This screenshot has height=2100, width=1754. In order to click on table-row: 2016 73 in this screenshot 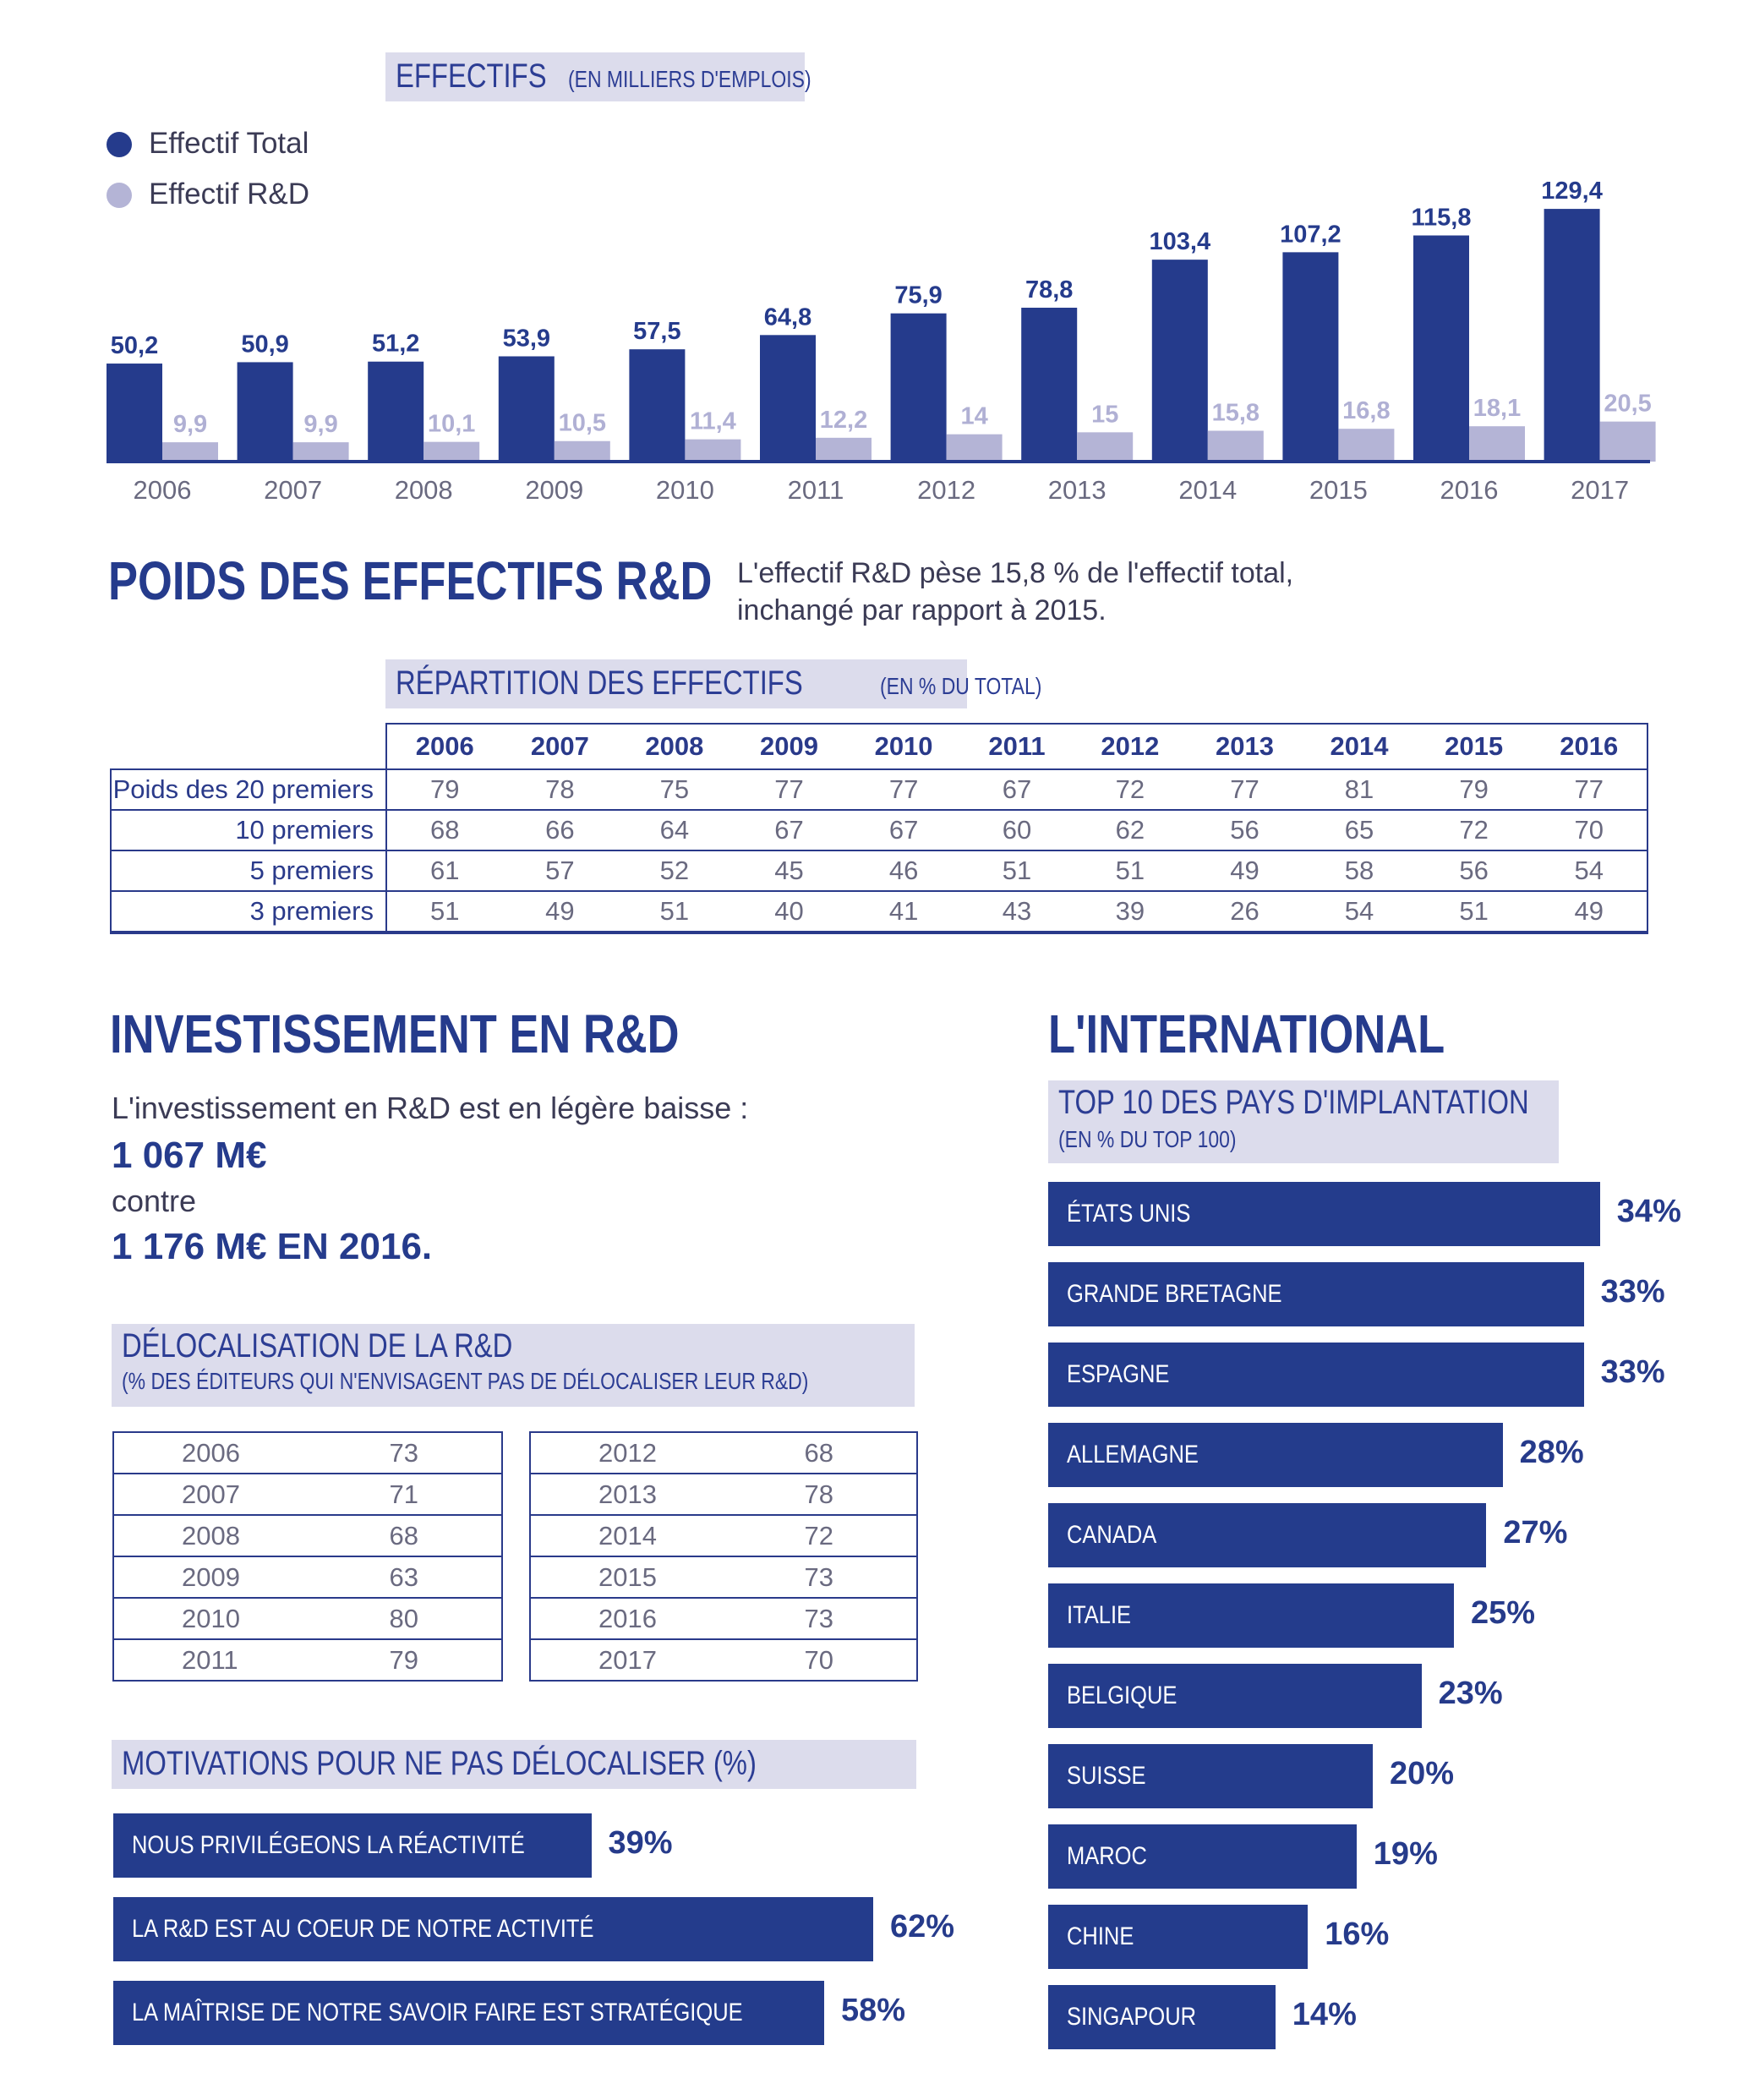, I will do `click(723, 1619)`.